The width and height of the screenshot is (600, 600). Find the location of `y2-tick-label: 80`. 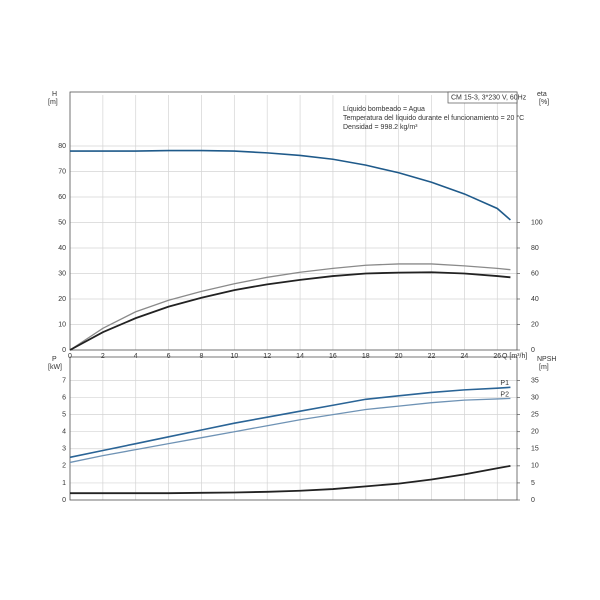

y2-tick-label: 80 is located at coordinates (535, 248).